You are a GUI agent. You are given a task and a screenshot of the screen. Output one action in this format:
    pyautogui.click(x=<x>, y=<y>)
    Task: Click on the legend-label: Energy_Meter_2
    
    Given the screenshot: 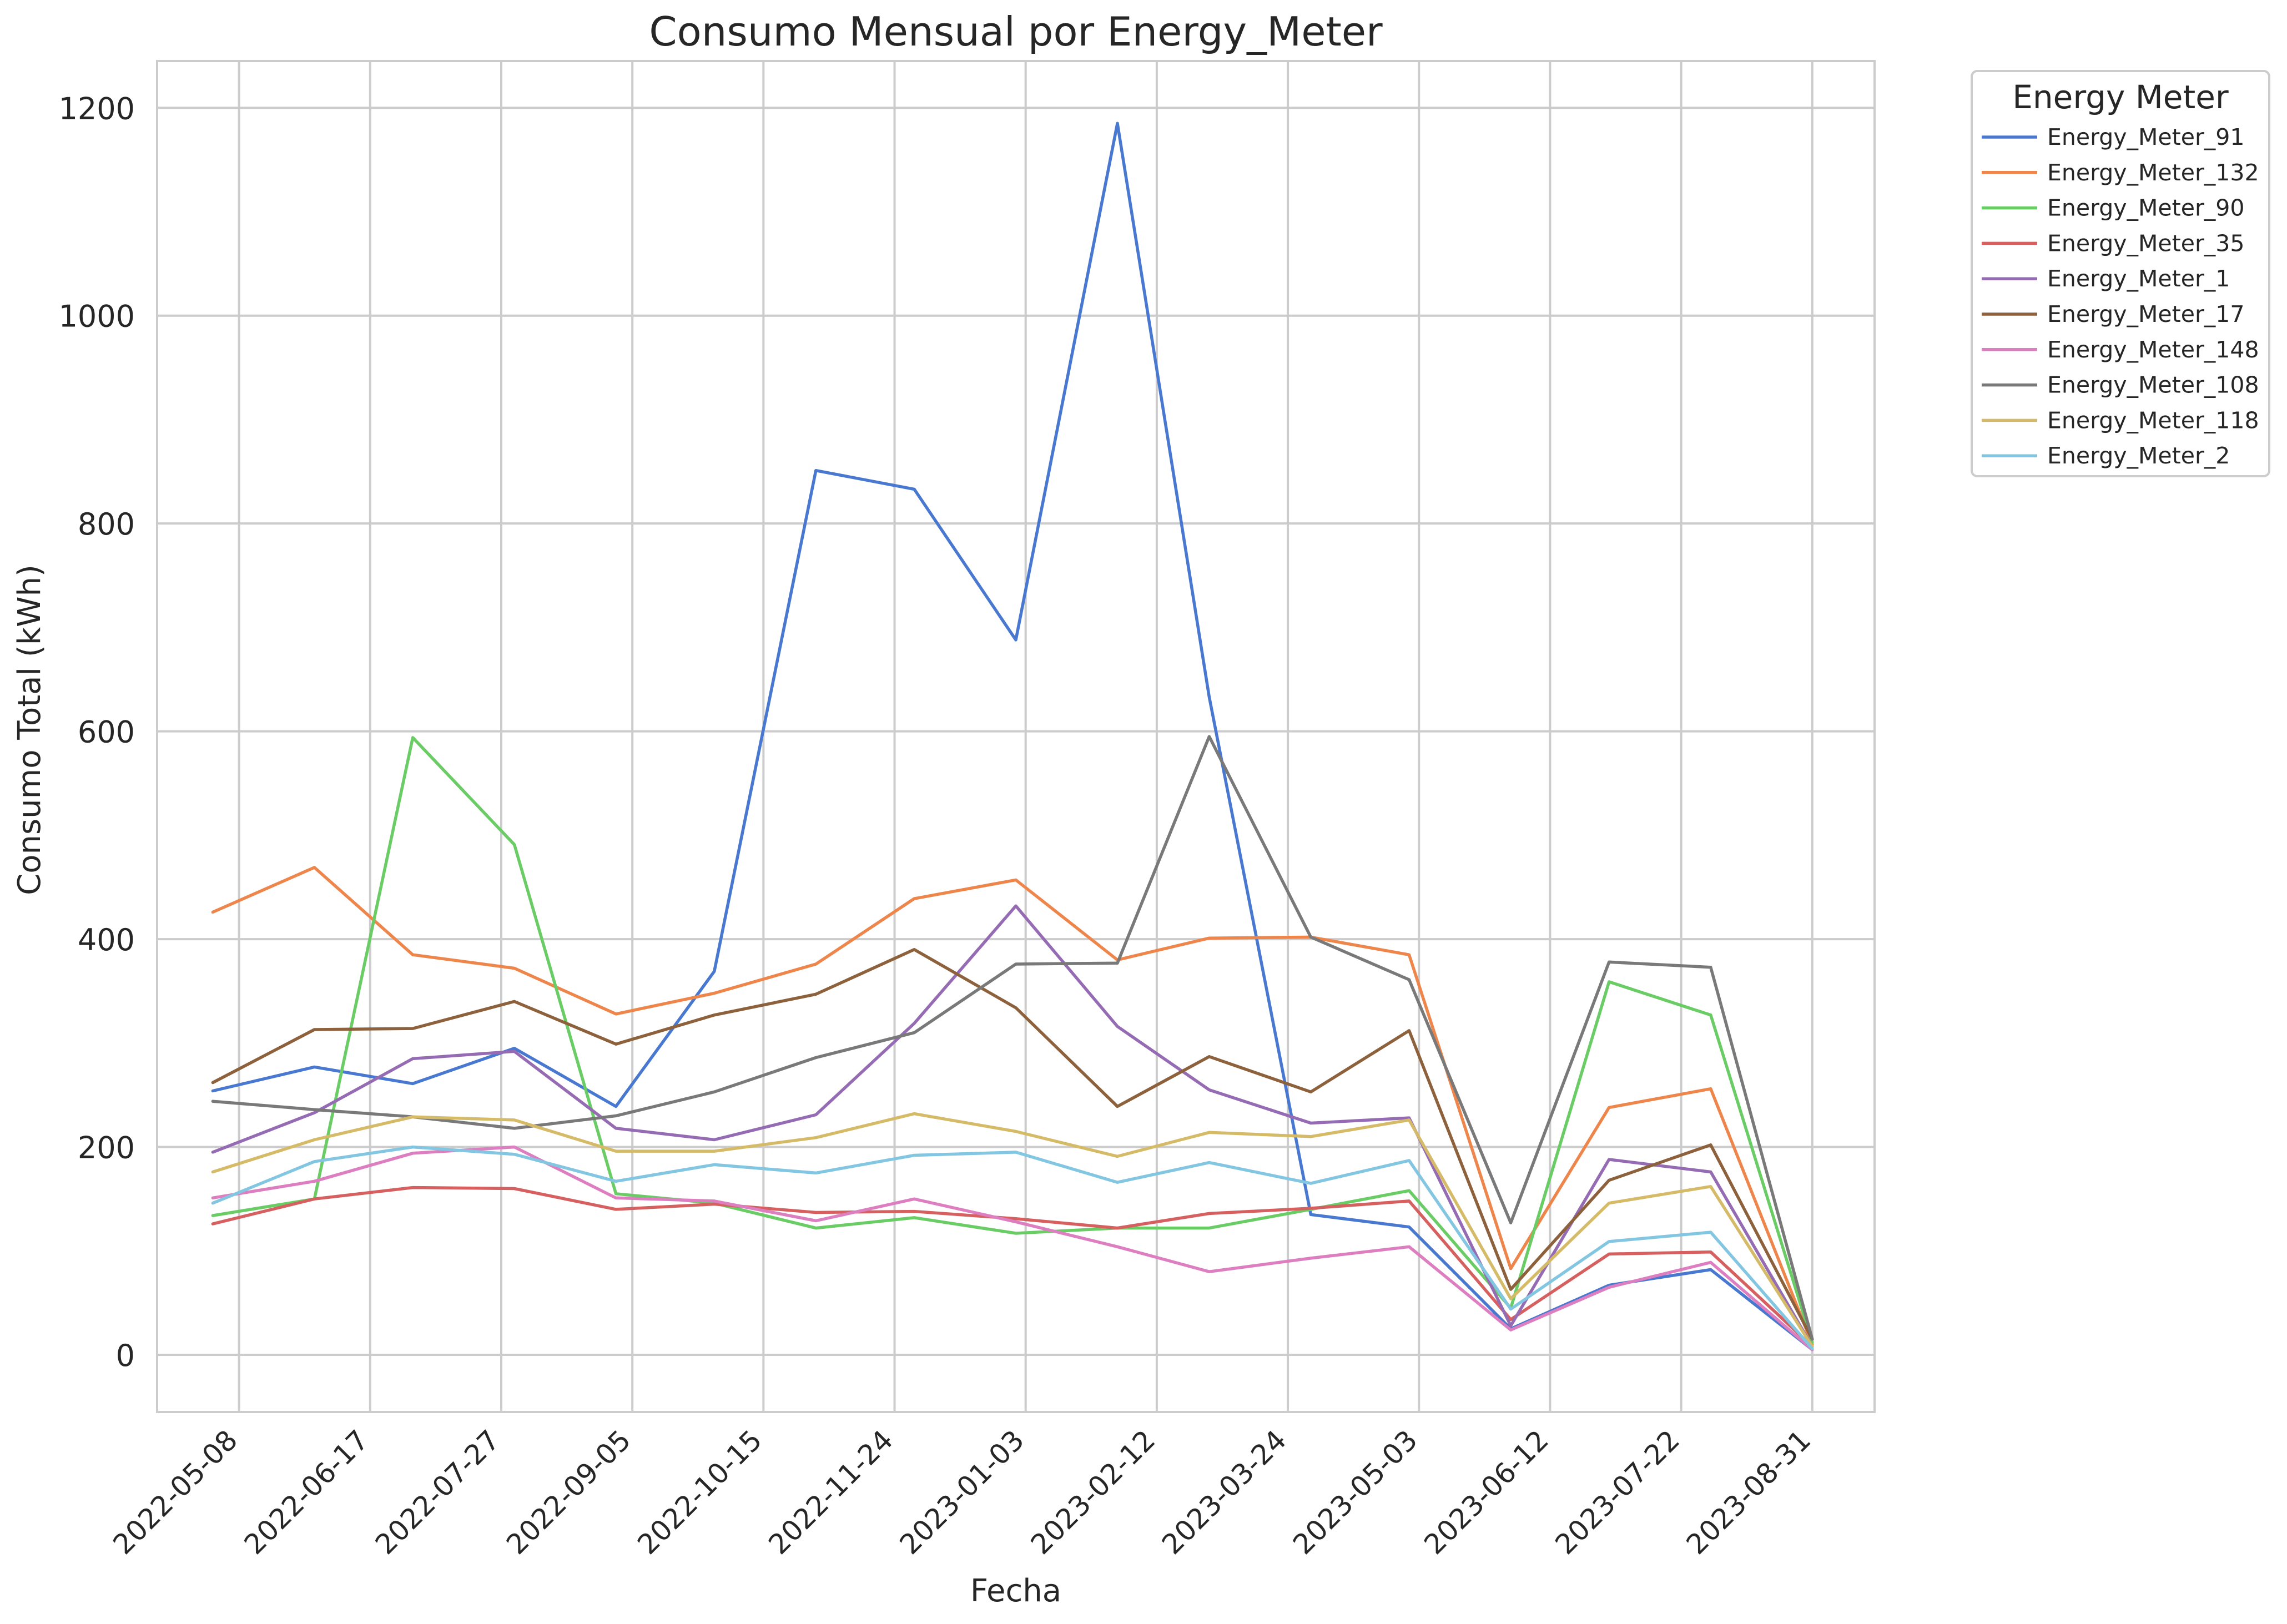 What is the action you would take?
    pyautogui.click(x=2139, y=455)
    